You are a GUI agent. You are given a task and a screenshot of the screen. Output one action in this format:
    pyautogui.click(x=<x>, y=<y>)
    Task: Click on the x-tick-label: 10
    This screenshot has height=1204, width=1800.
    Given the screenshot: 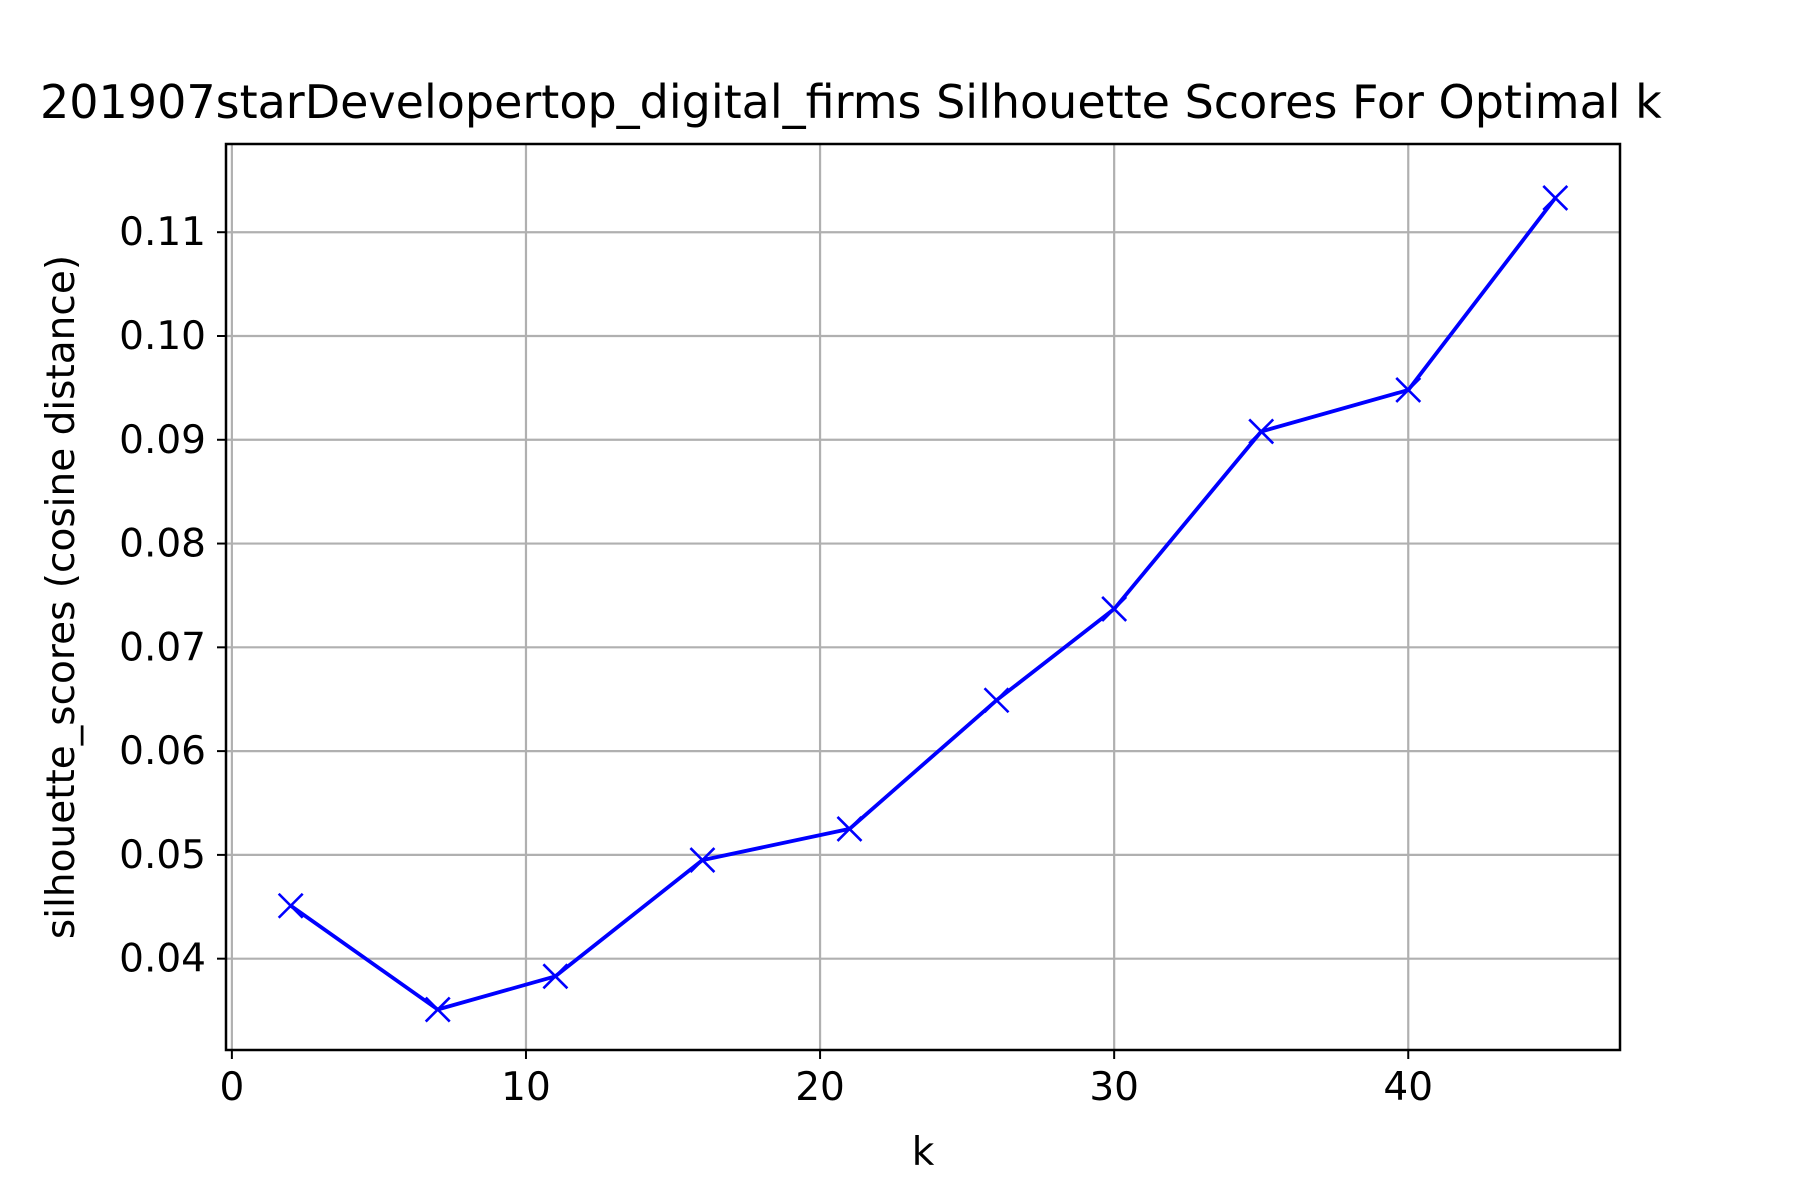 What is the action you would take?
    pyautogui.click(x=526, y=1087)
    